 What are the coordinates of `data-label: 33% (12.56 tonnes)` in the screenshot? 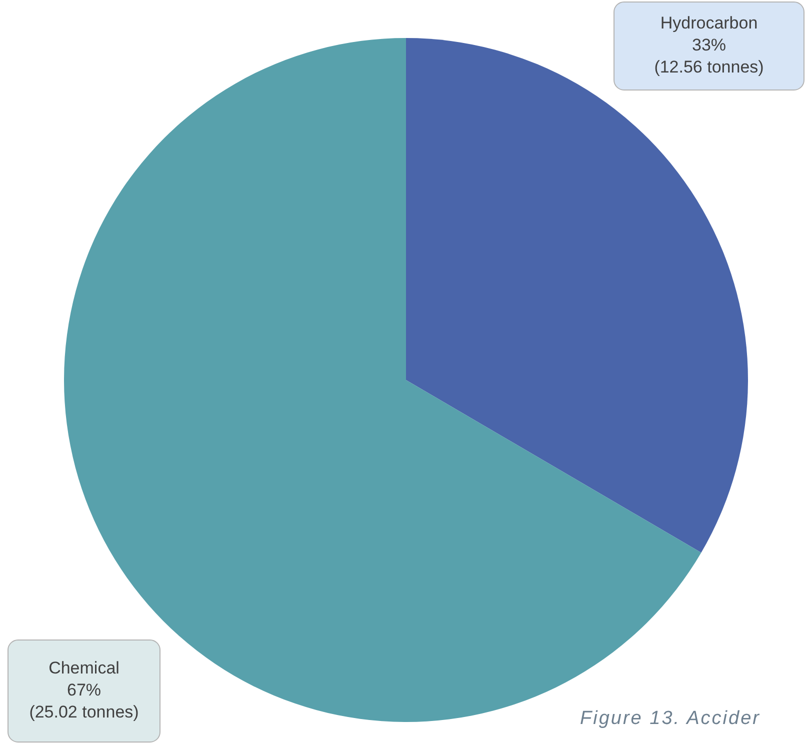 It's located at (709, 56).